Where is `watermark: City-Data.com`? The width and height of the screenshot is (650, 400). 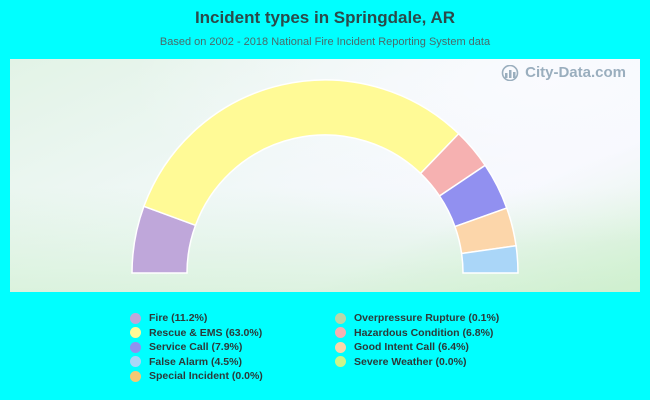 watermark: City-Data.com is located at coordinates (562, 72).